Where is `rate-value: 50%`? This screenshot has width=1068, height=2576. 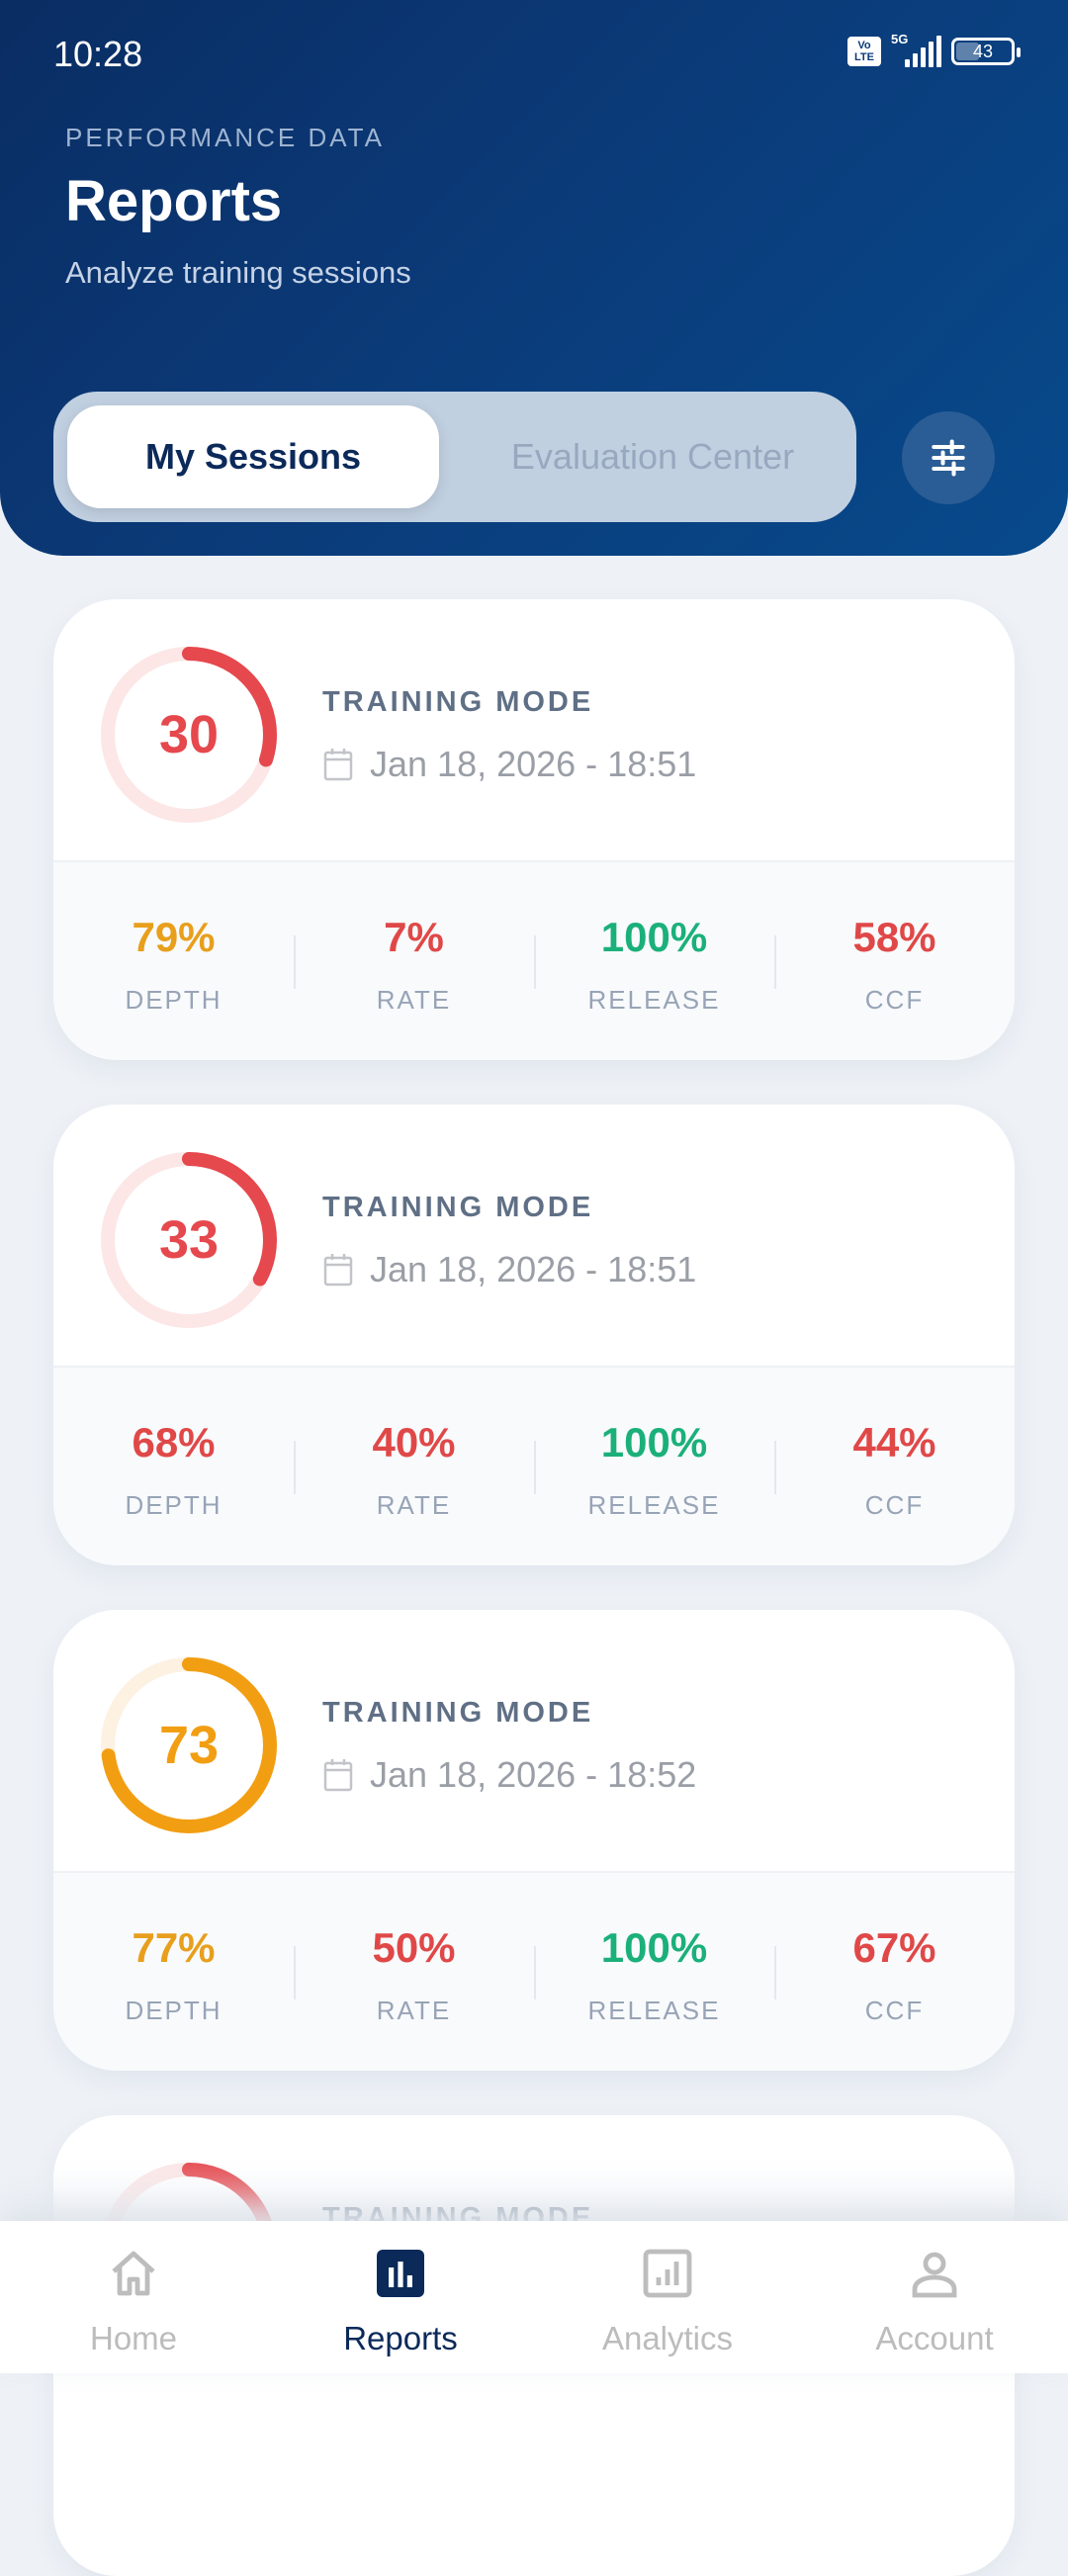
rate-value: 50% is located at coordinates (414, 1947).